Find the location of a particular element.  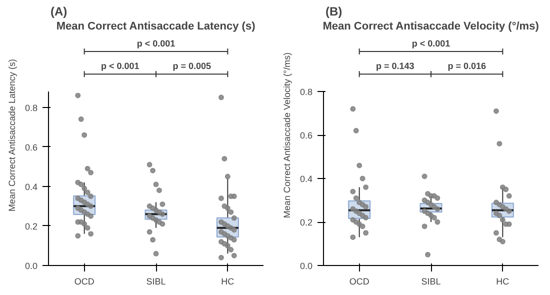

chart-title: Mean Correct Antisaccade Velocity (°/ms) is located at coordinates (431, 26).